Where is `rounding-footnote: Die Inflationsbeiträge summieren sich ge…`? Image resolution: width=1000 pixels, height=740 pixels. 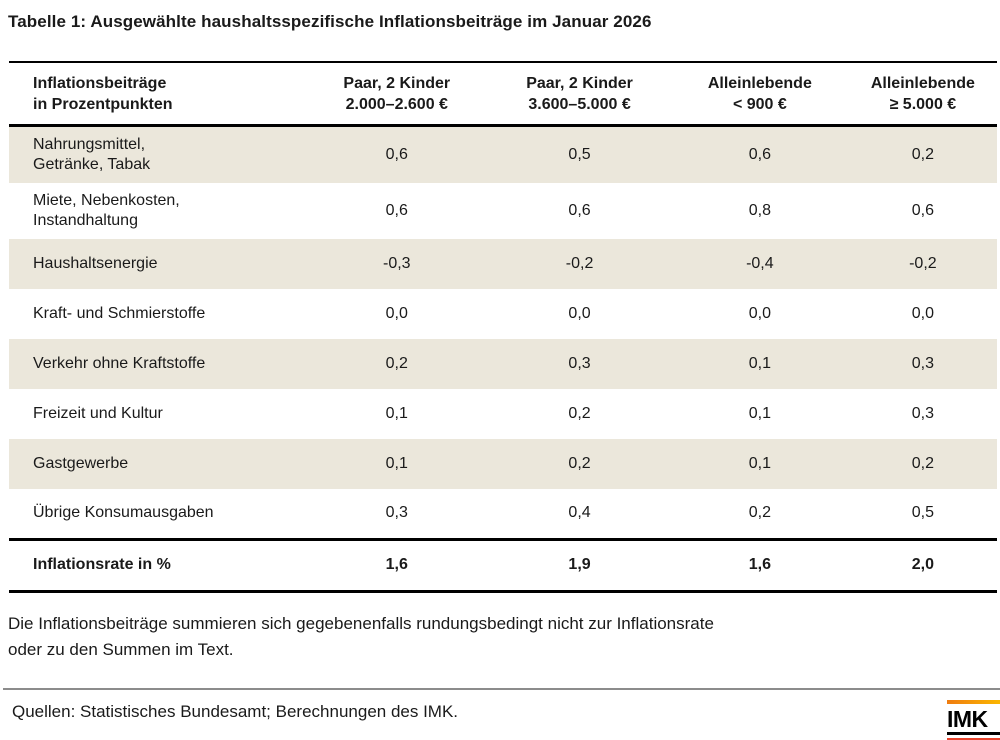
rounding-footnote: Die Inflationsbeiträge summieren sich ge… is located at coordinates (361, 636).